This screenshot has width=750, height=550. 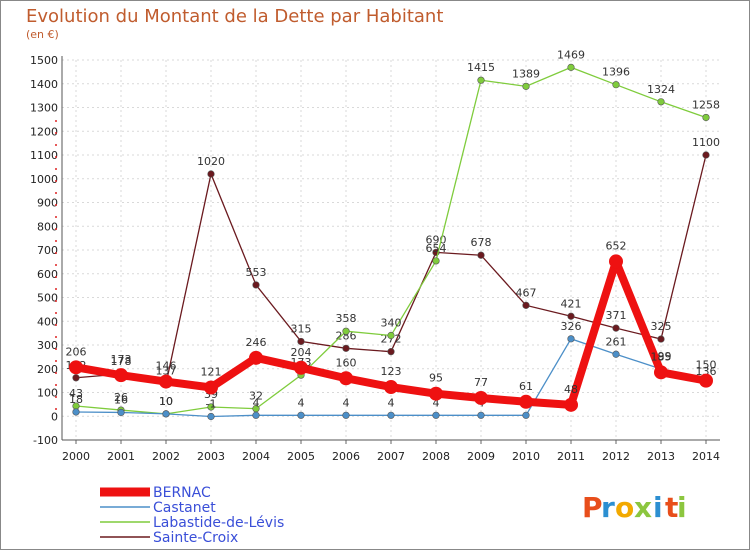 What do you see at coordinates (166, 401) in the screenshot?
I see `data-label: 10` at bounding box center [166, 401].